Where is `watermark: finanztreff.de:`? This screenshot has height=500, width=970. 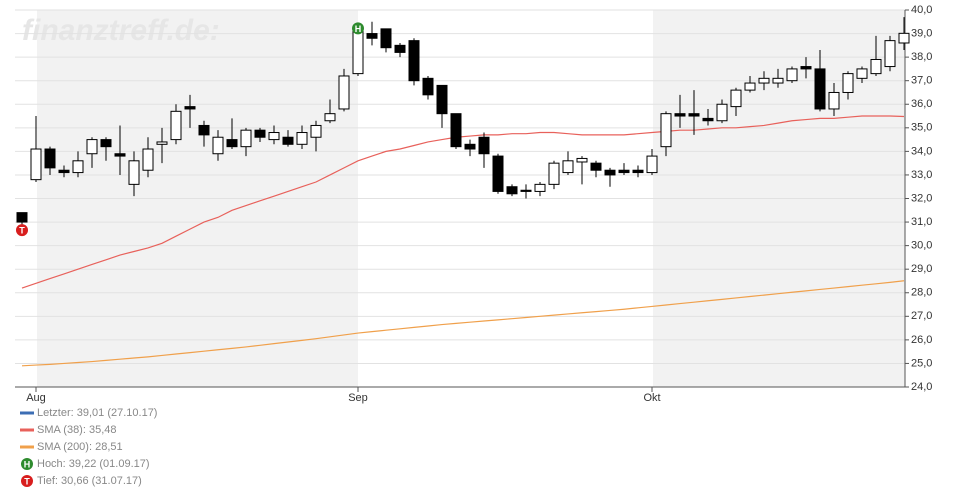
watermark: finanztreff.de: is located at coordinates (121, 30).